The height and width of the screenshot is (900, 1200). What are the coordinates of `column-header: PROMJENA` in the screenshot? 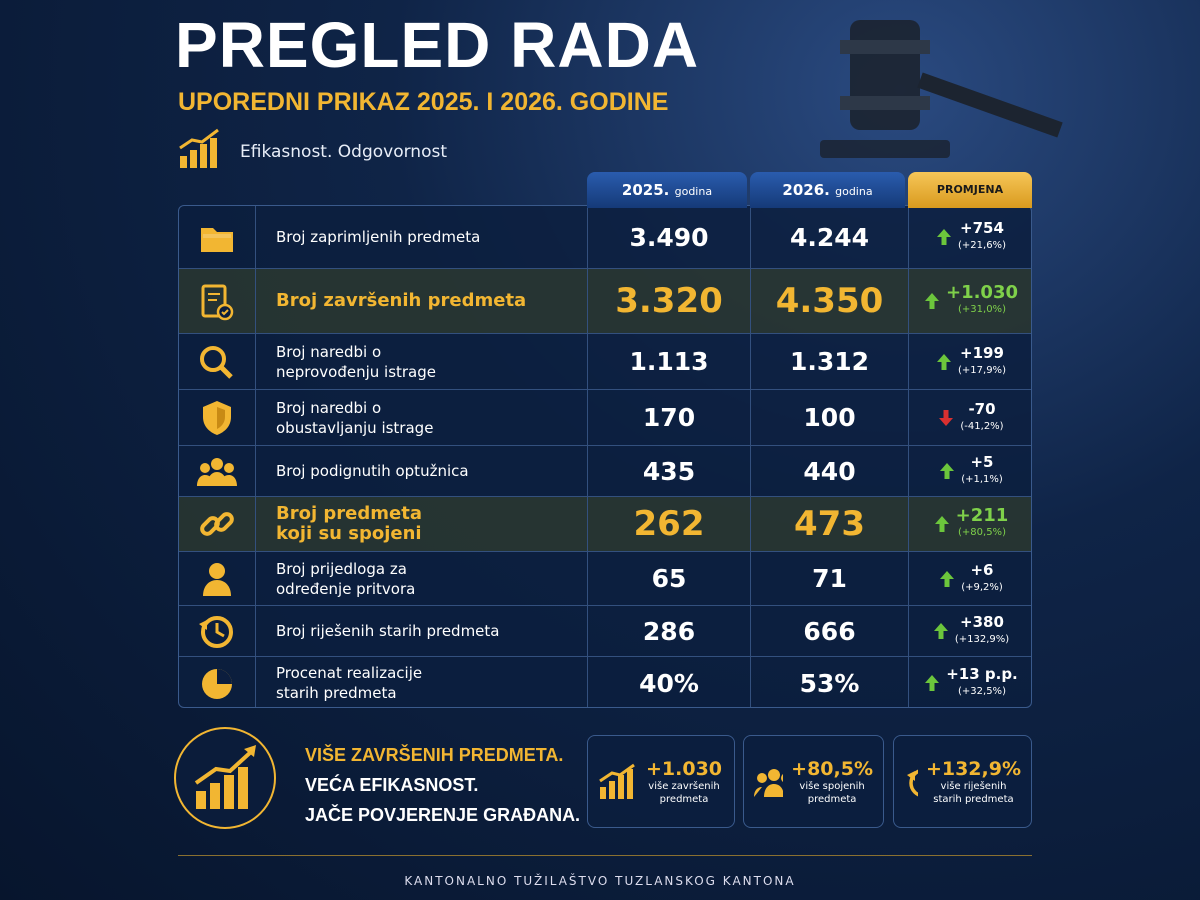 It's located at (970, 190).